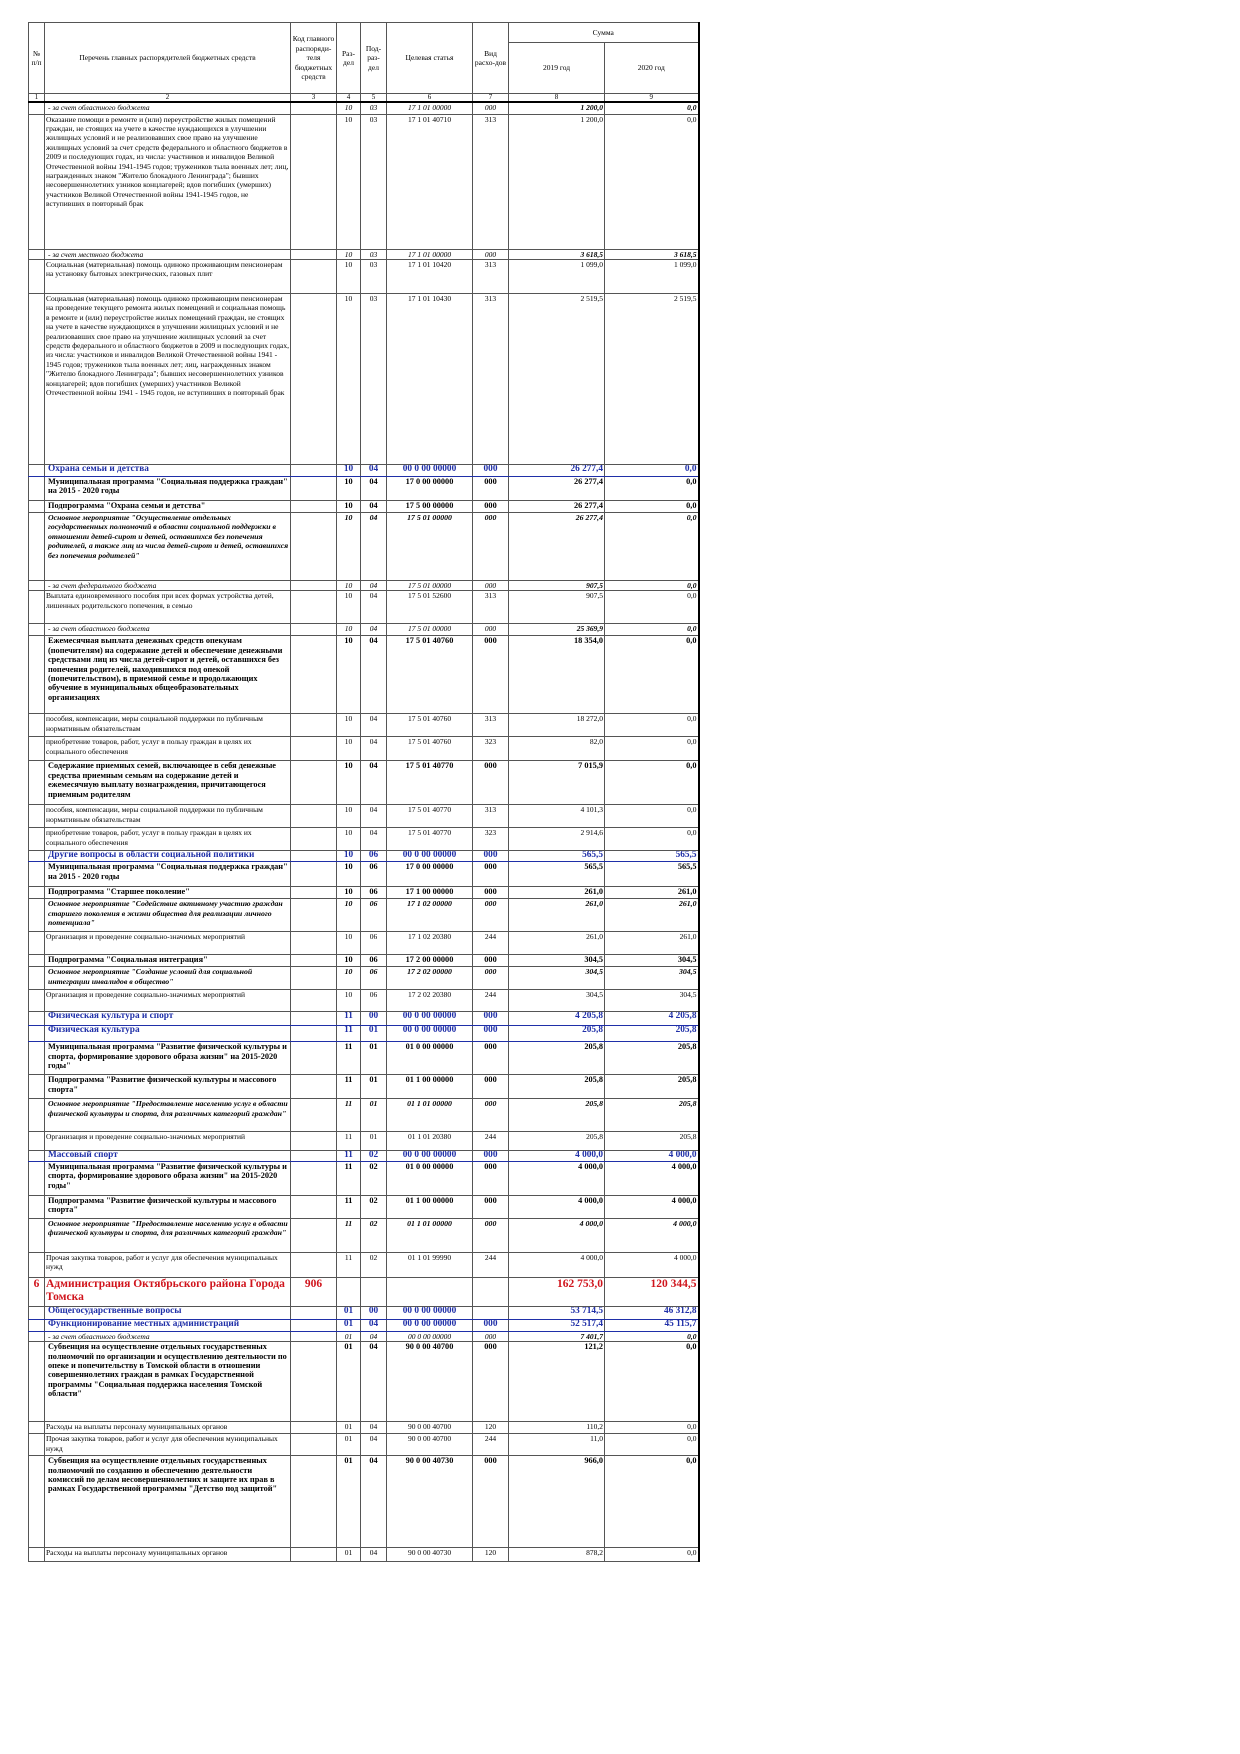 Image resolution: width=1240 pixels, height=1754 pixels. Describe the element at coordinates (556, 585) in the screenshot. I see `sum-2019: 907,5` at that location.